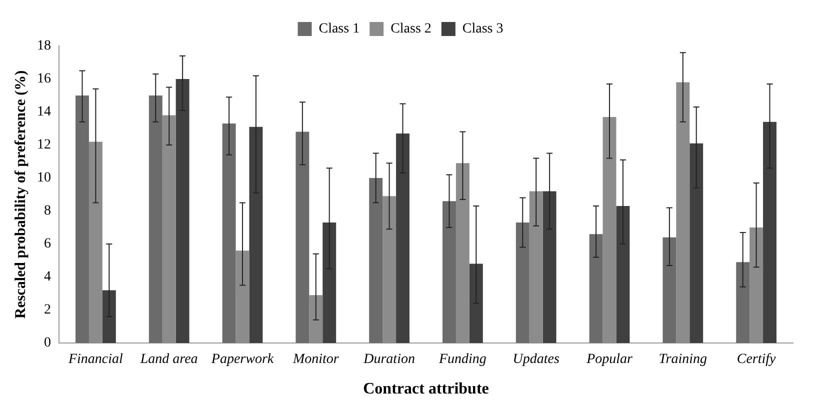  I want to click on x-tick-label: Popular, so click(609, 360).